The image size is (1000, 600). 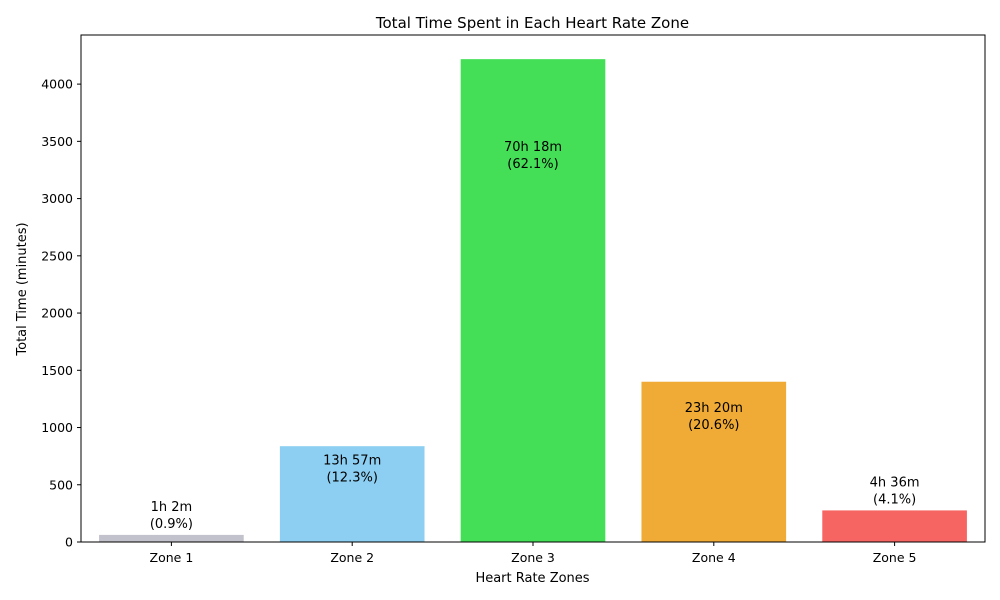 What do you see at coordinates (894, 499) in the screenshot?
I see `bar-label-zone-5-percent: (4.1%)` at bounding box center [894, 499].